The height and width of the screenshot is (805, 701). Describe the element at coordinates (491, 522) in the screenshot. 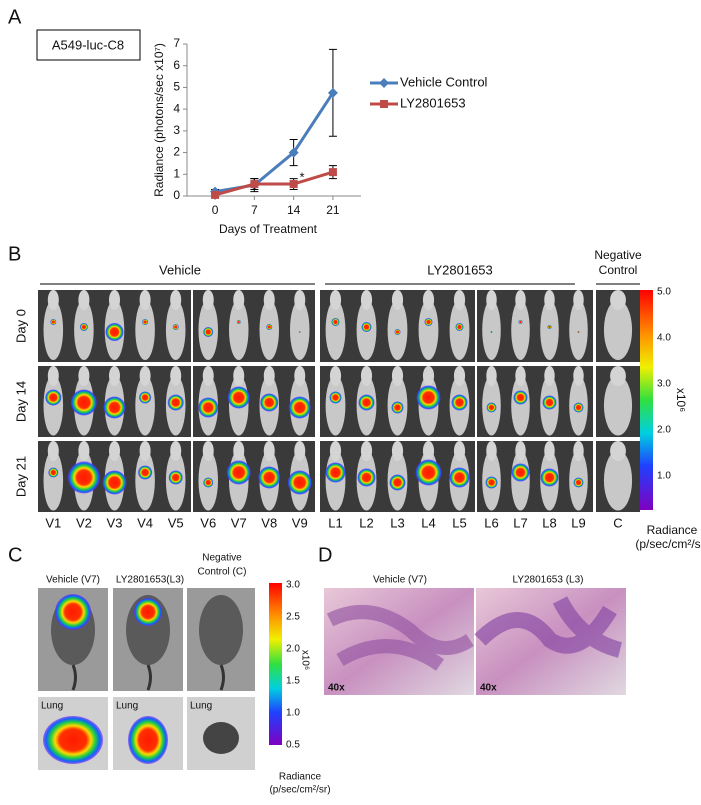

I see `column-label: L6` at that location.